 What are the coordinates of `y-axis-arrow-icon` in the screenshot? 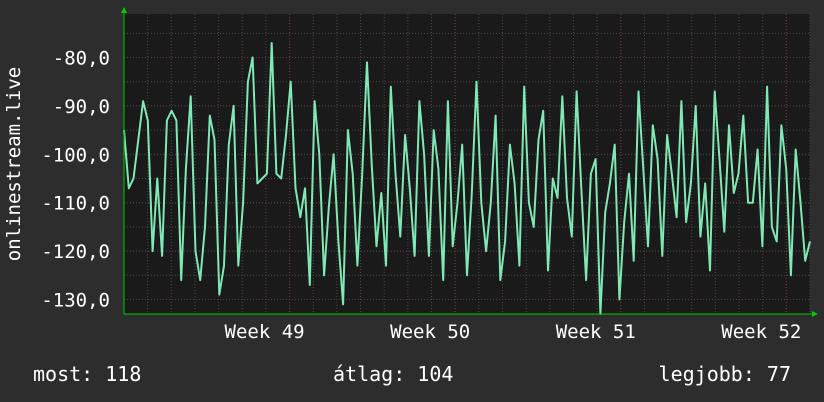 It's located at (124, 10).